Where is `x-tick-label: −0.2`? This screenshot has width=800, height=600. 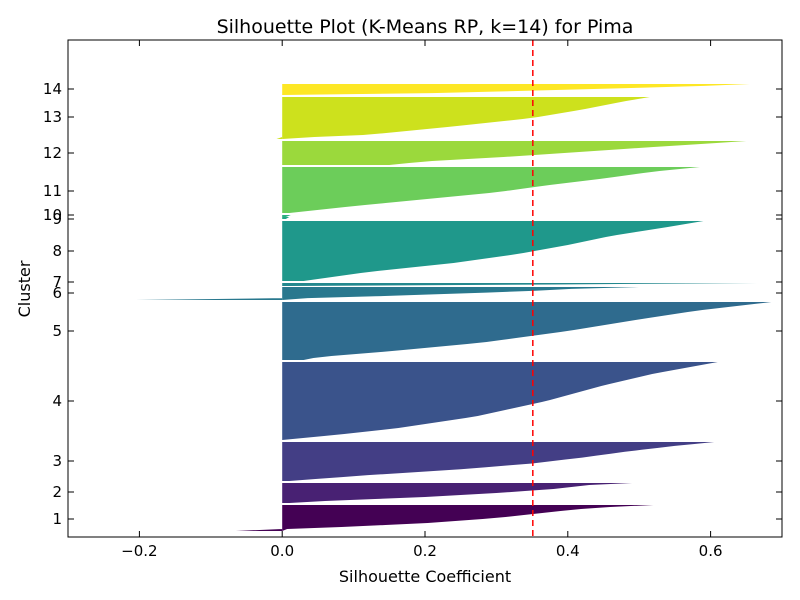
x-tick-label: −0.2 is located at coordinates (139, 551).